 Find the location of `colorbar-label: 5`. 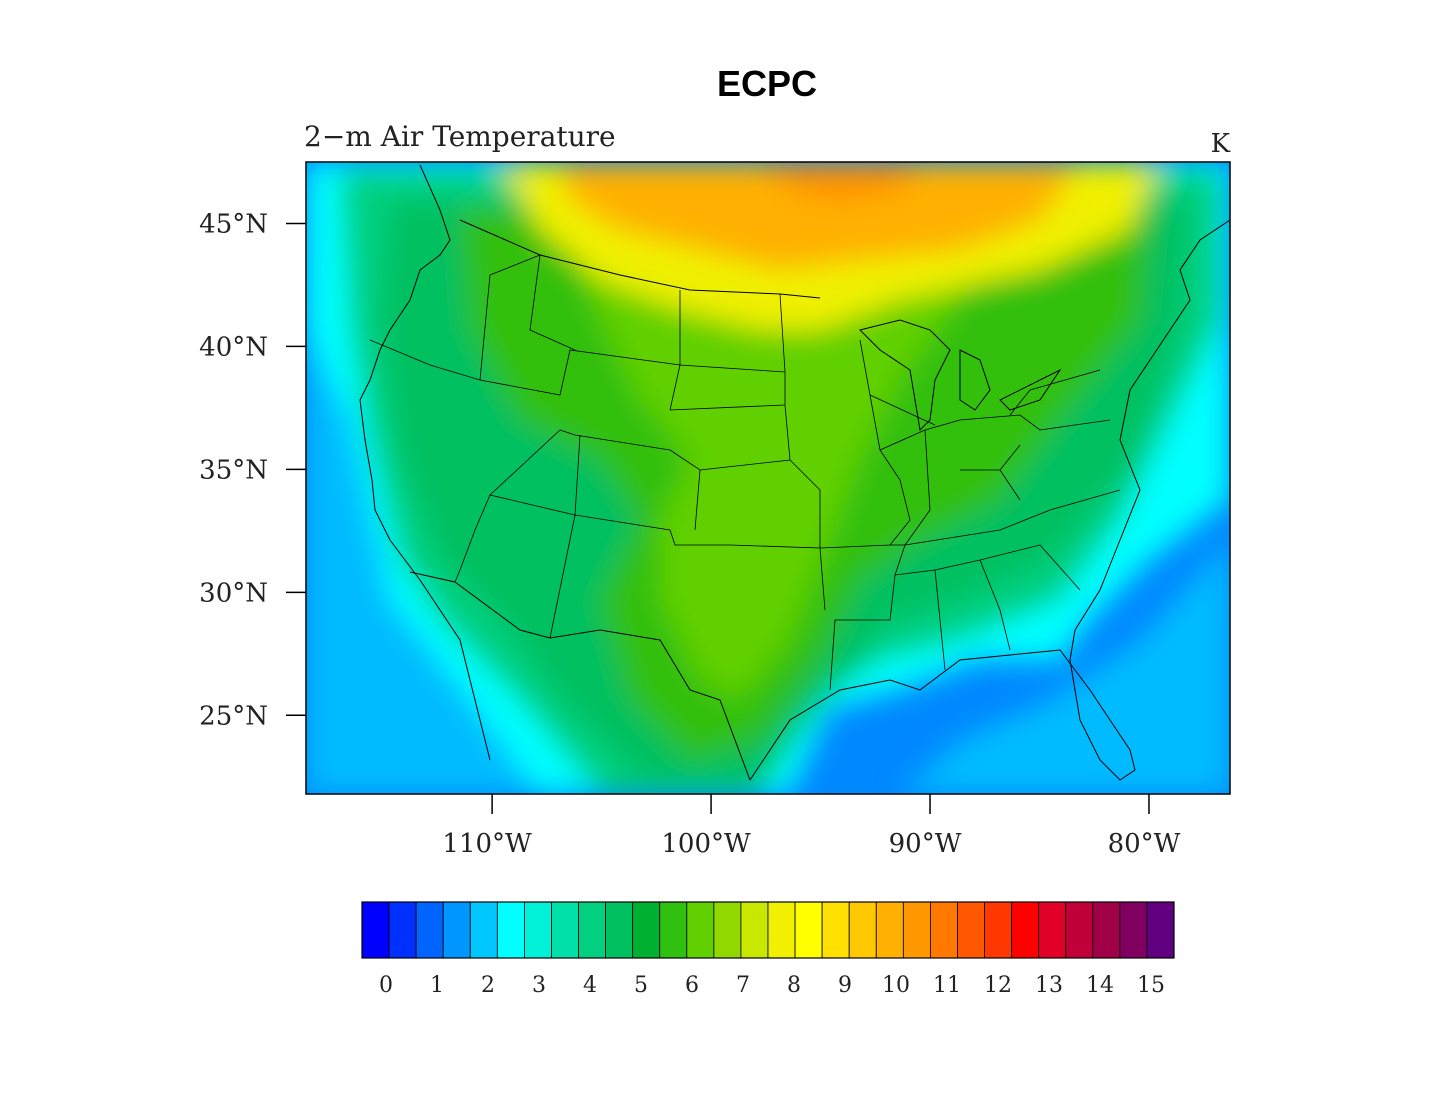

colorbar-label: 5 is located at coordinates (641, 985).